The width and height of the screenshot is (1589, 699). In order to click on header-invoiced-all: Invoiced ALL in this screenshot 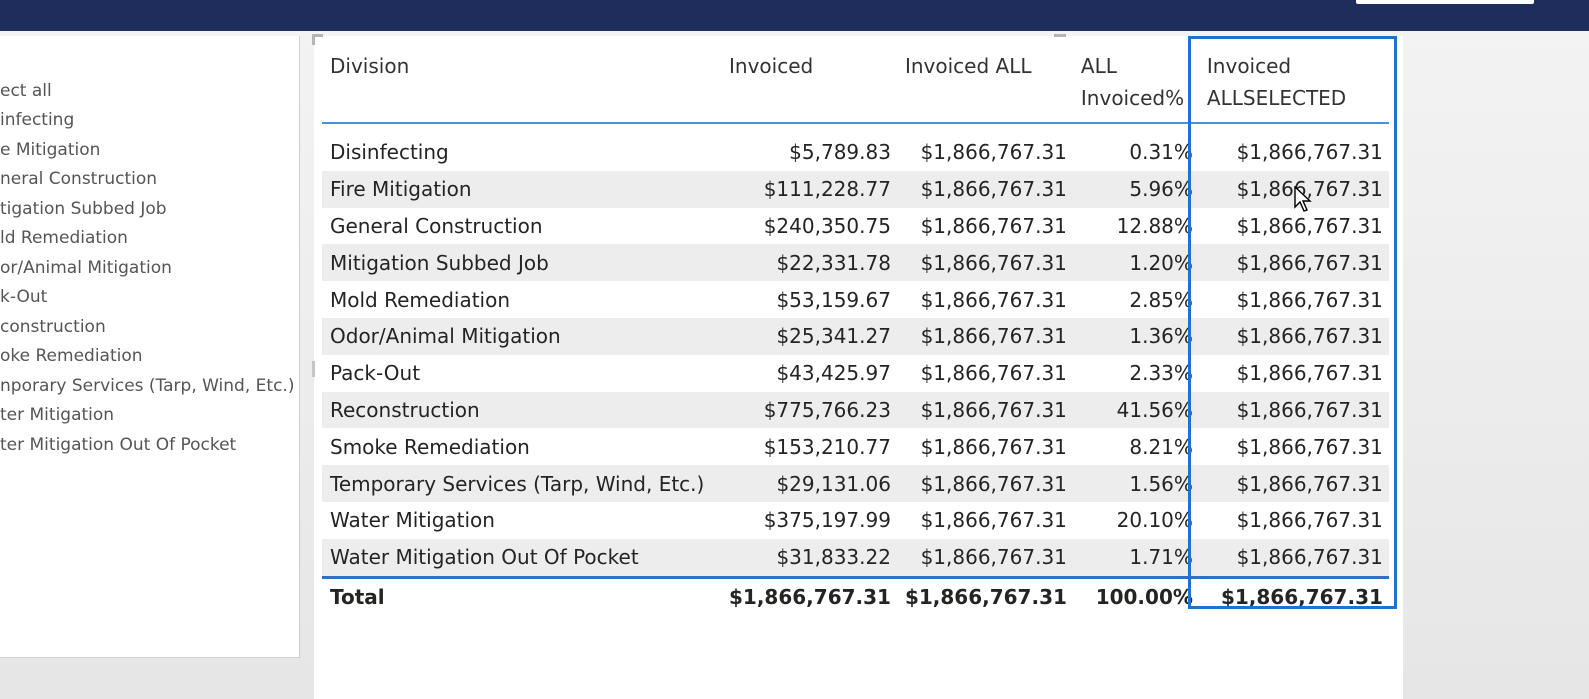, I will do `click(984, 84)`.